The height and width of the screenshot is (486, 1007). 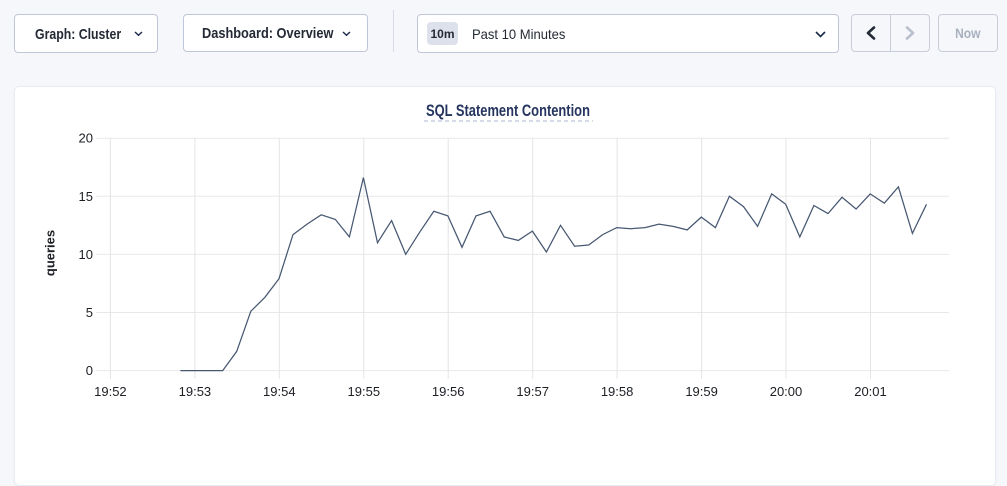 I want to click on svg-text: 0, so click(x=89, y=370).